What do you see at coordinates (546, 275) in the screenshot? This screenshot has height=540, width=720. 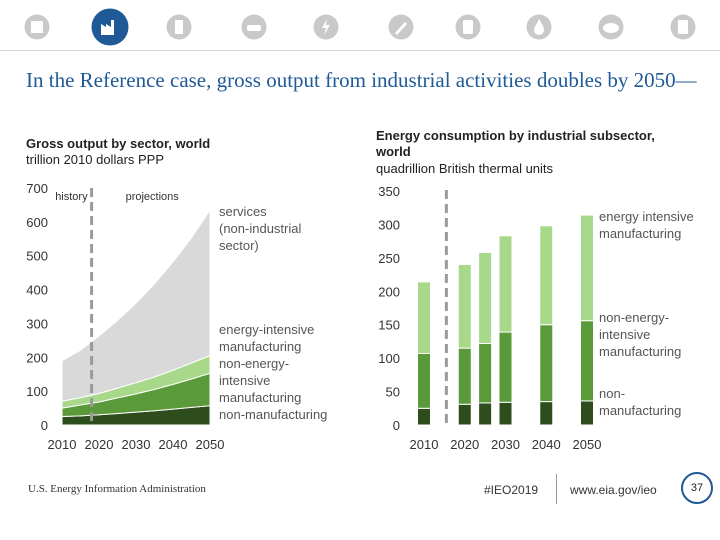 I see `bar-2040-energy-intensive` at bounding box center [546, 275].